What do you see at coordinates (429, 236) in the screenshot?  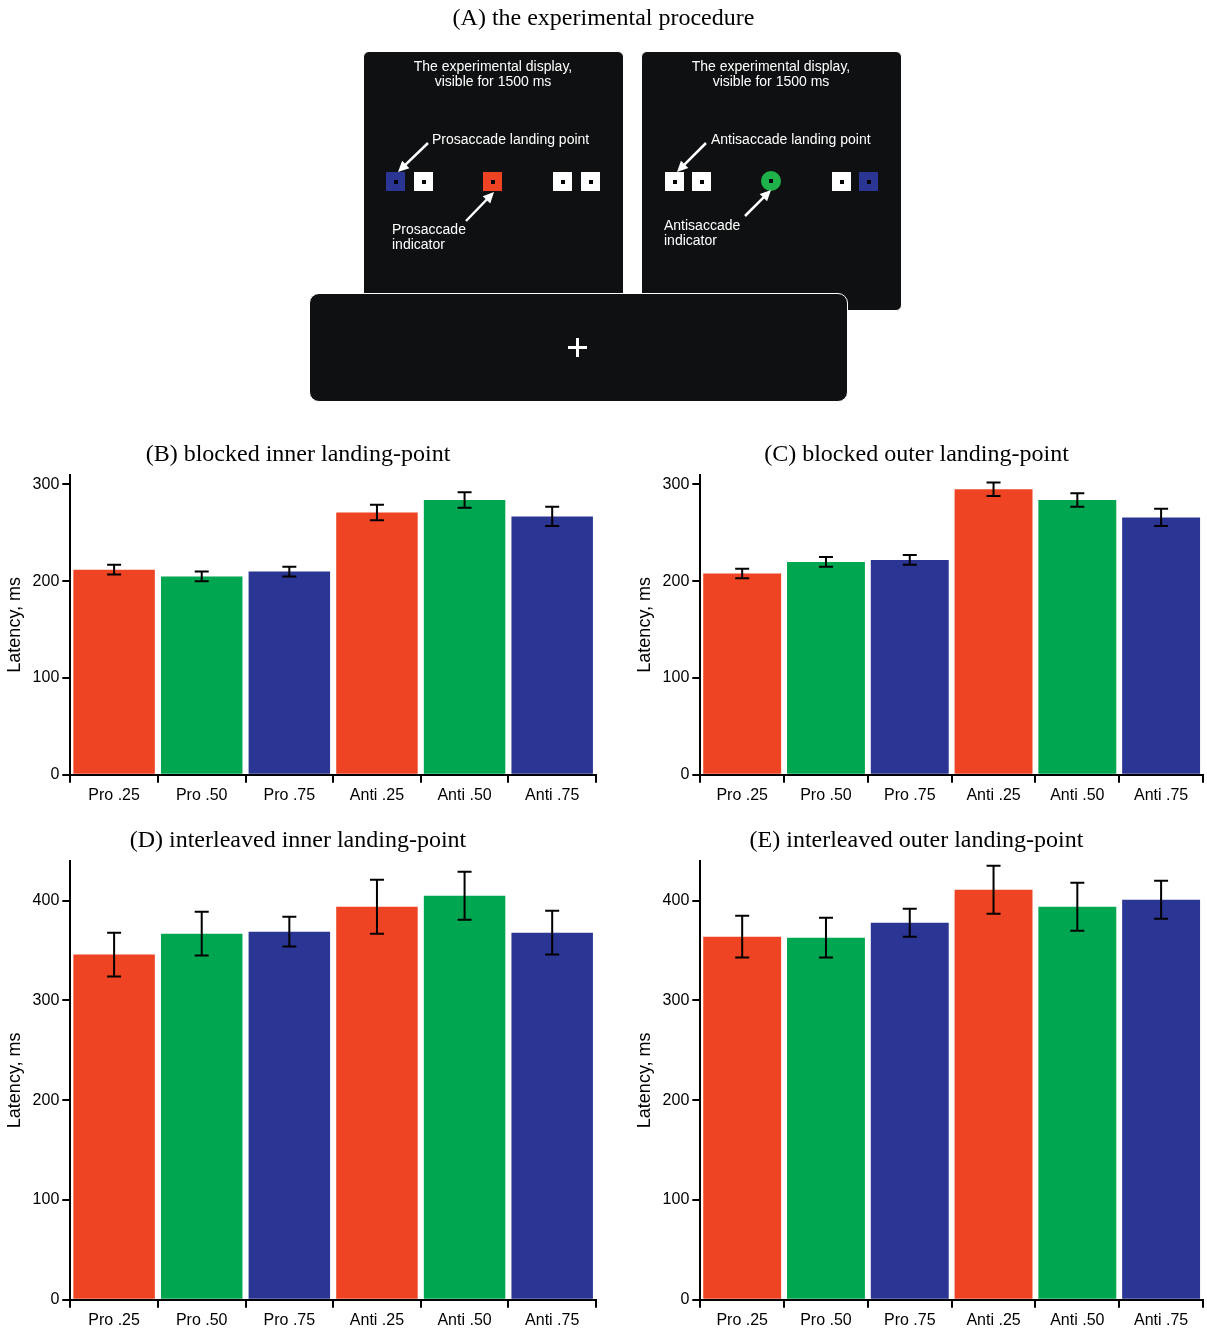 I see `text: Prosaccade indicator` at bounding box center [429, 236].